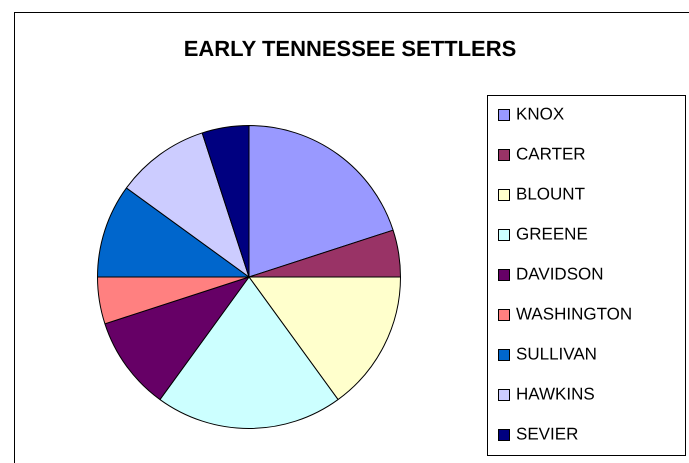 This screenshot has height=463, width=689. Describe the element at coordinates (574, 314) in the screenshot. I see `legend-label: WASHINGTON` at that location.